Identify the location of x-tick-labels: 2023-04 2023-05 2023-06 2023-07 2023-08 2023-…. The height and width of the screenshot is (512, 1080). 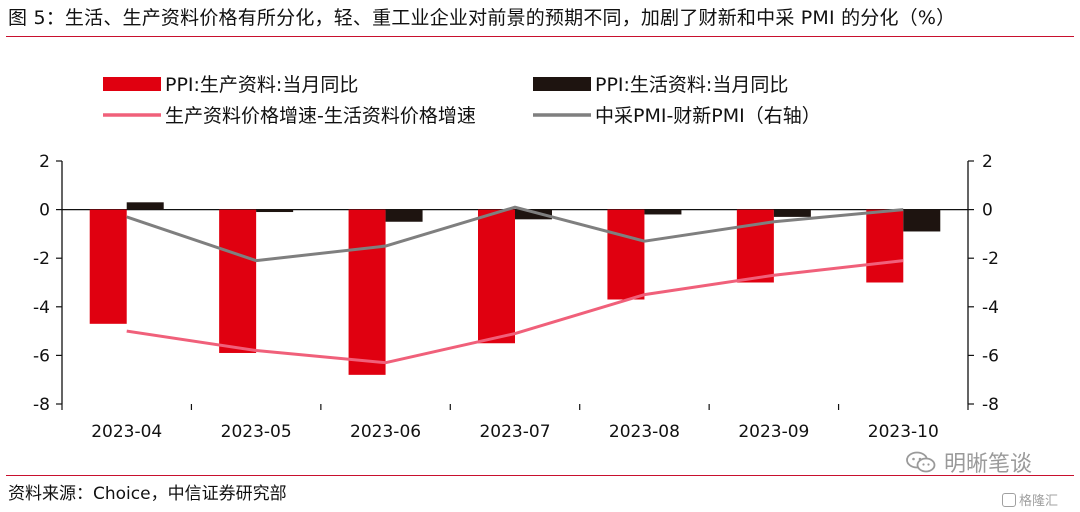
(515, 432).